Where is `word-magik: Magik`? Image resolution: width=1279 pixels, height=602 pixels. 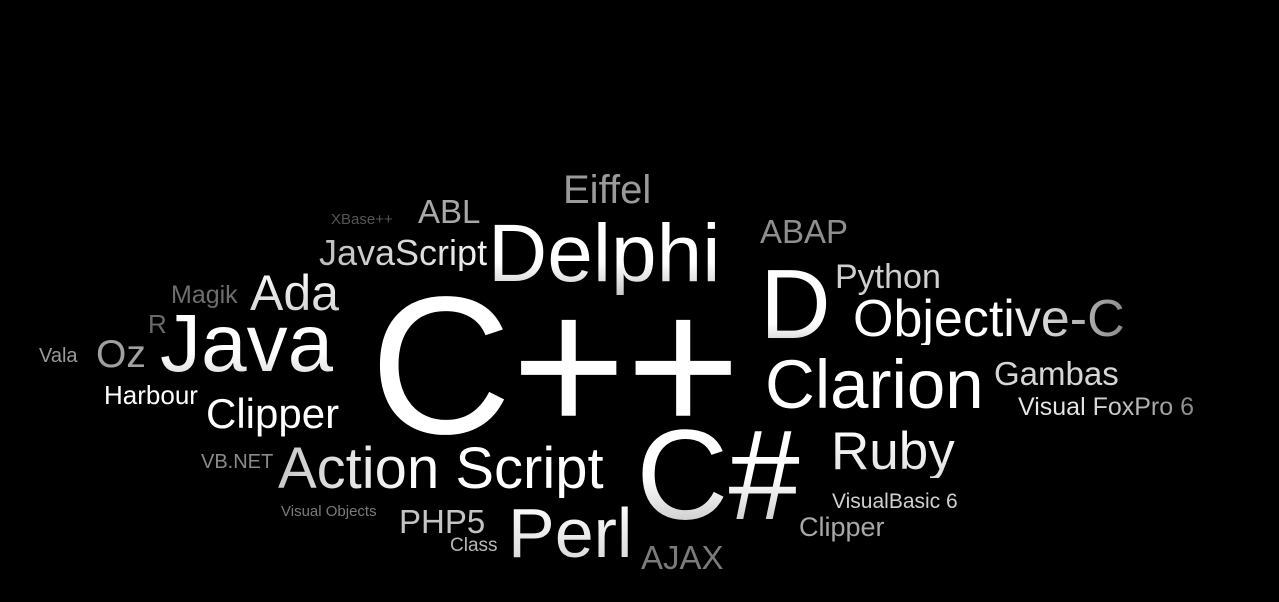 word-magik: Magik is located at coordinates (204, 295).